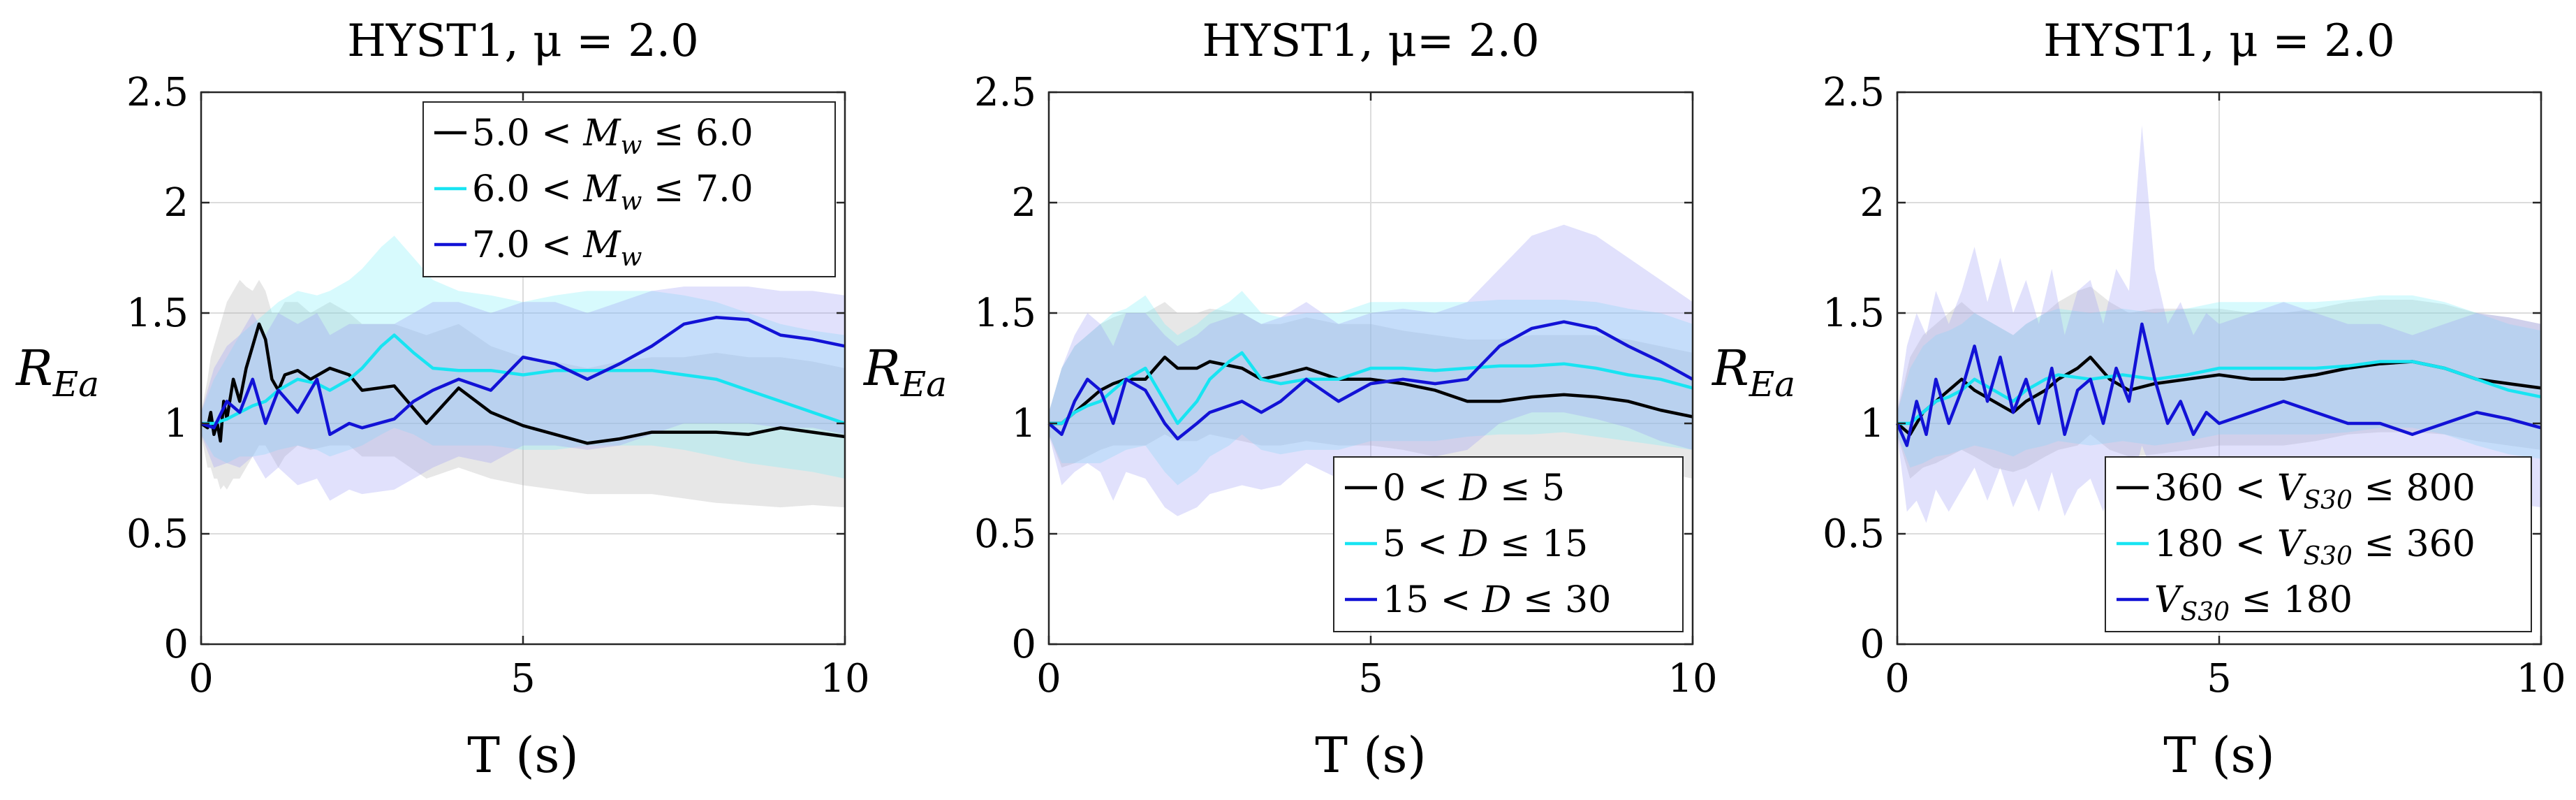 This screenshot has height=800, width=2576. Describe the element at coordinates (557, 248) in the screenshot. I see `legend-label-3: 7.0 < Mw` at that location.